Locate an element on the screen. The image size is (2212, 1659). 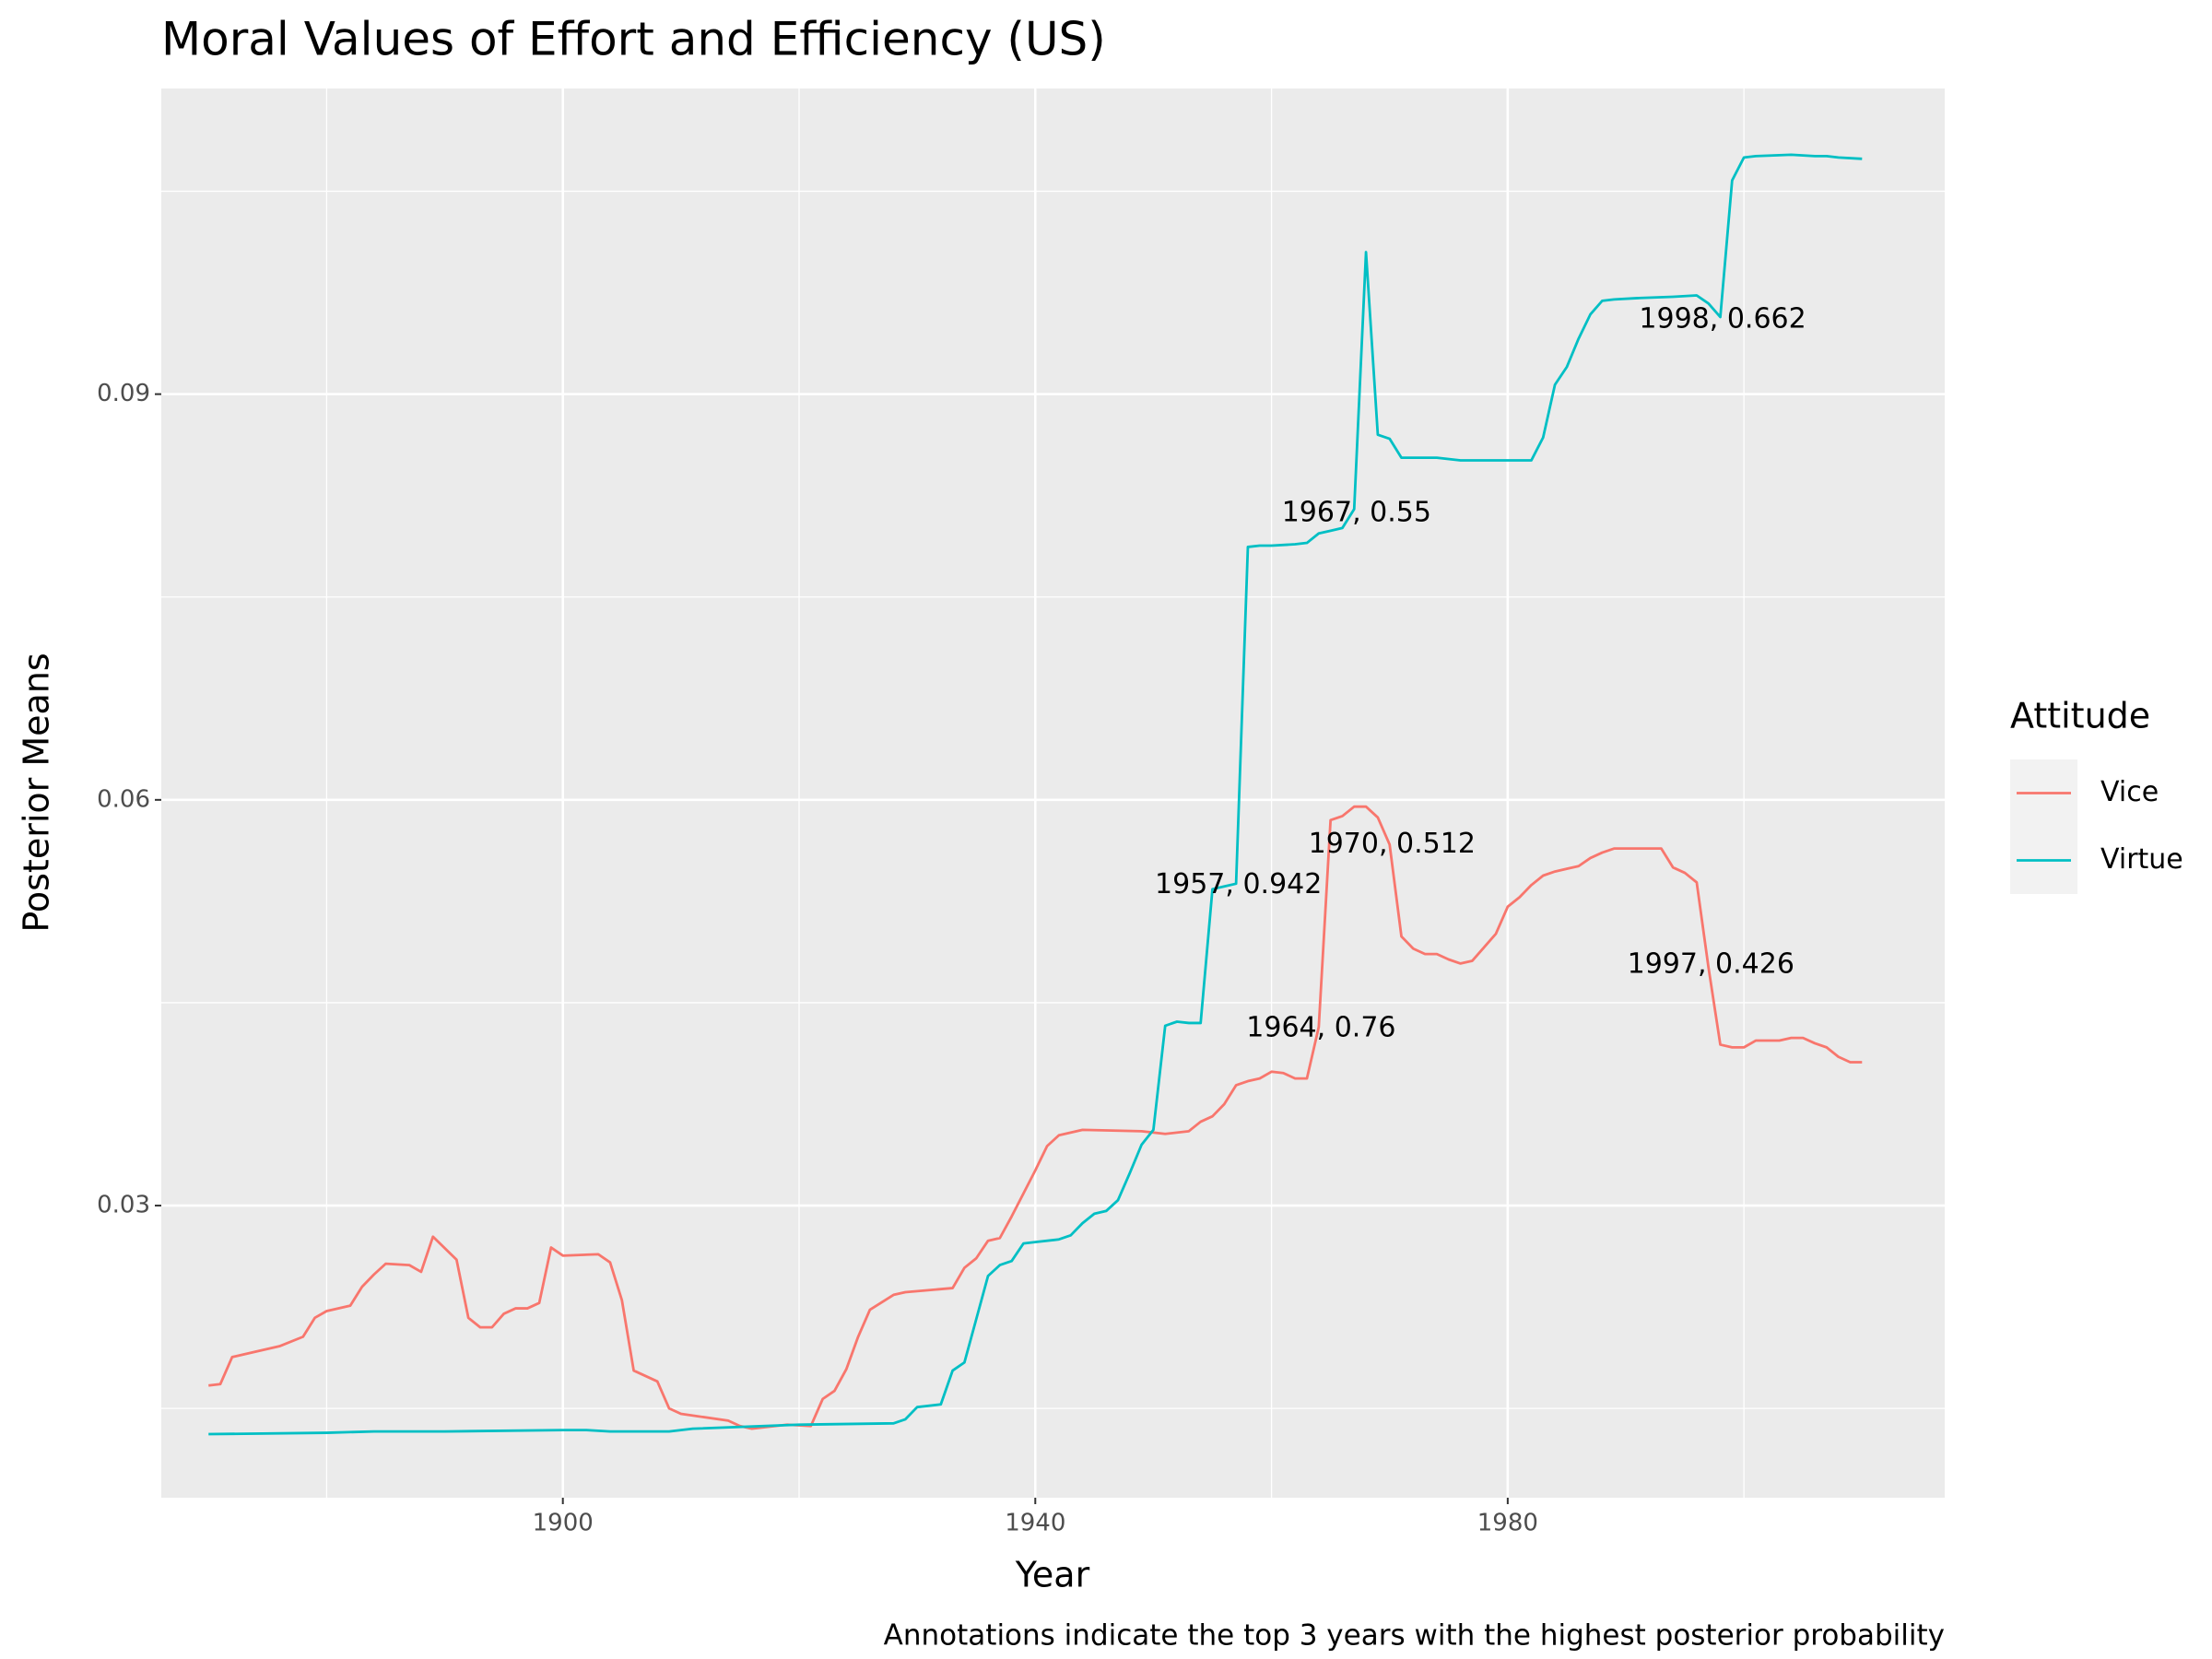
y-tick-label: 0.09 is located at coordinates (123, 393).